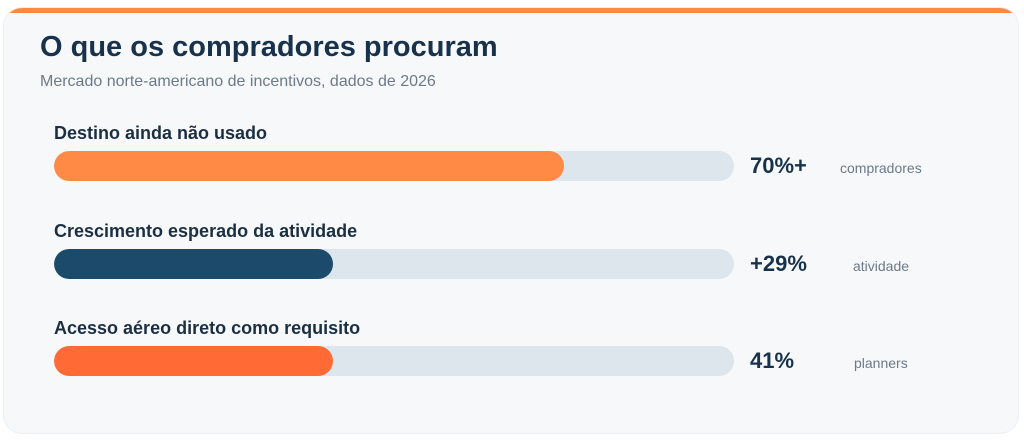 Image resolution: width=1024 pixels, height=444 pixels. Describe the element at coordinates (511, 10) in the screenshot. I see `accent-bar` at that location.